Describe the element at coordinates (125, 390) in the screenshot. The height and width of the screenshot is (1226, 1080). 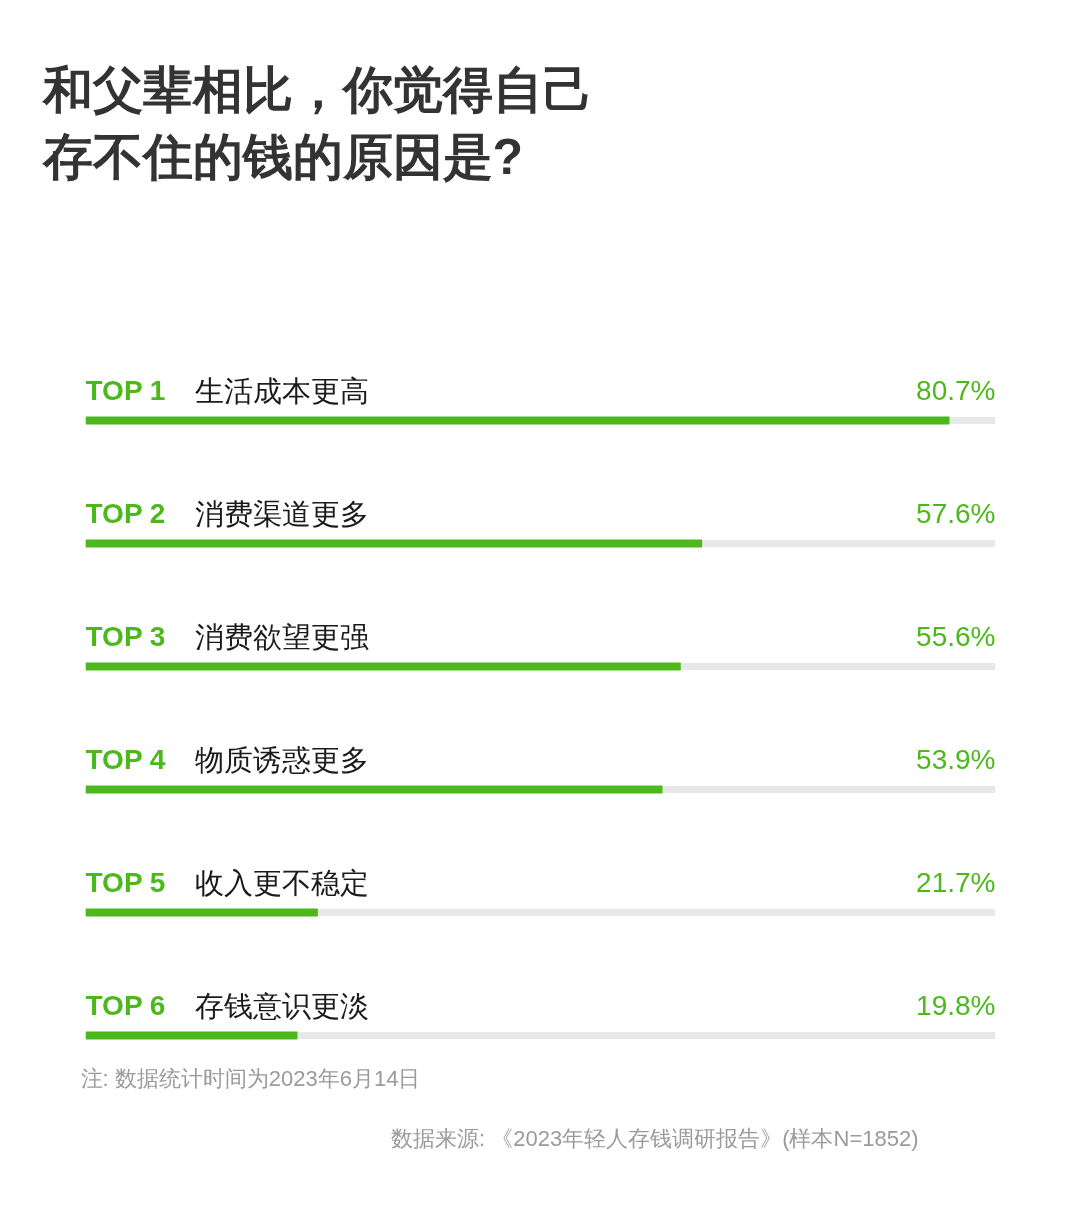
I see `annotation: TOP 1` at that location.